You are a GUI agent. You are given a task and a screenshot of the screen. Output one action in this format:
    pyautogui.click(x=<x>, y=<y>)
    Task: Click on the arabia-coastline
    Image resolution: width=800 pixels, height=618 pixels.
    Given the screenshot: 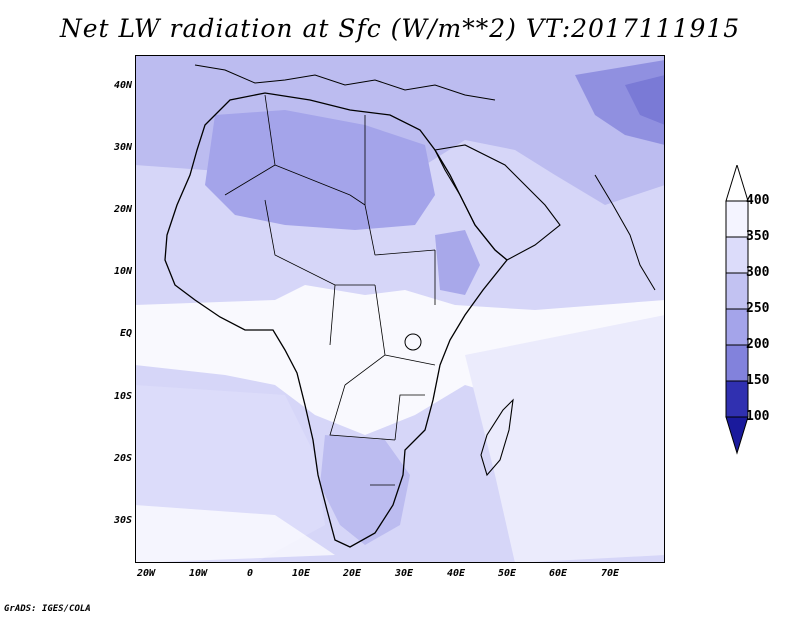 What is the action you would take?
    pyautogui.click(x=497, y=202)
    